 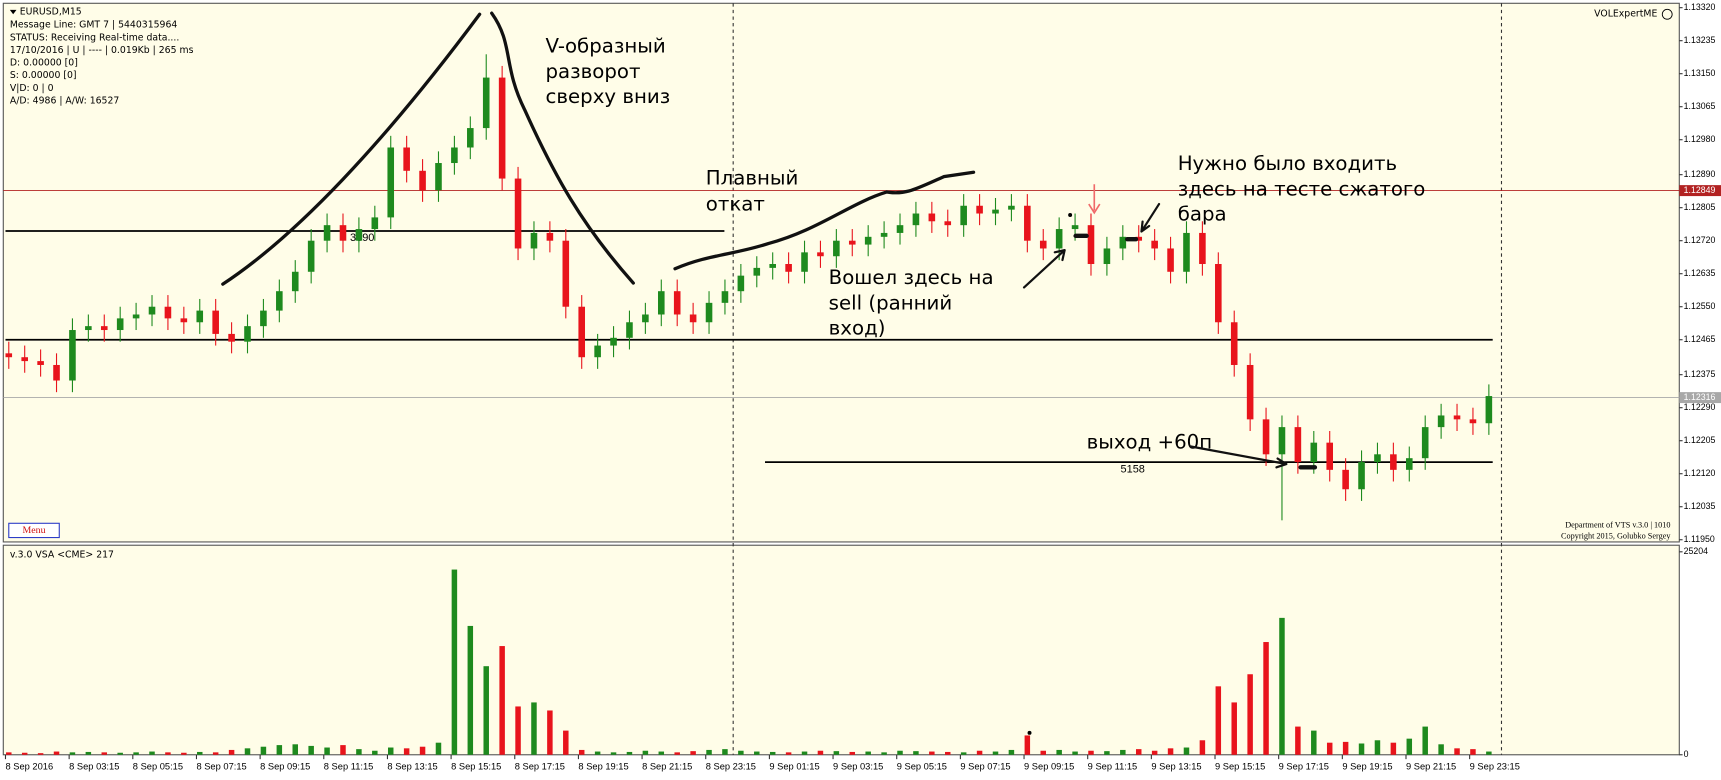 What do you see at coordinates (29, 766) in the screenshot?
I see `x-tick-label: 8 Sep 2016` at bounding box center [29, 766].